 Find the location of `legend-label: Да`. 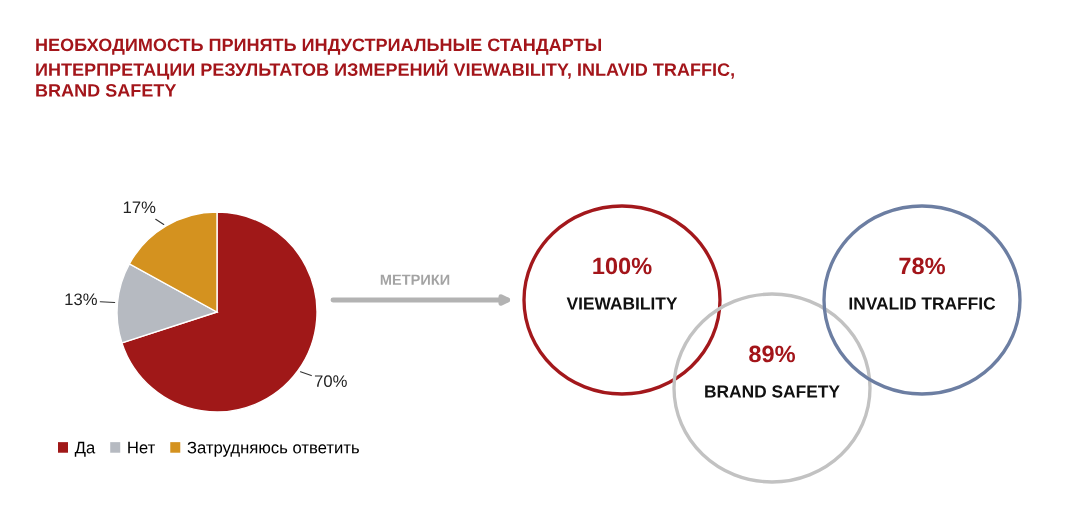

legend-label: Да is located at coordinates (85, 449).